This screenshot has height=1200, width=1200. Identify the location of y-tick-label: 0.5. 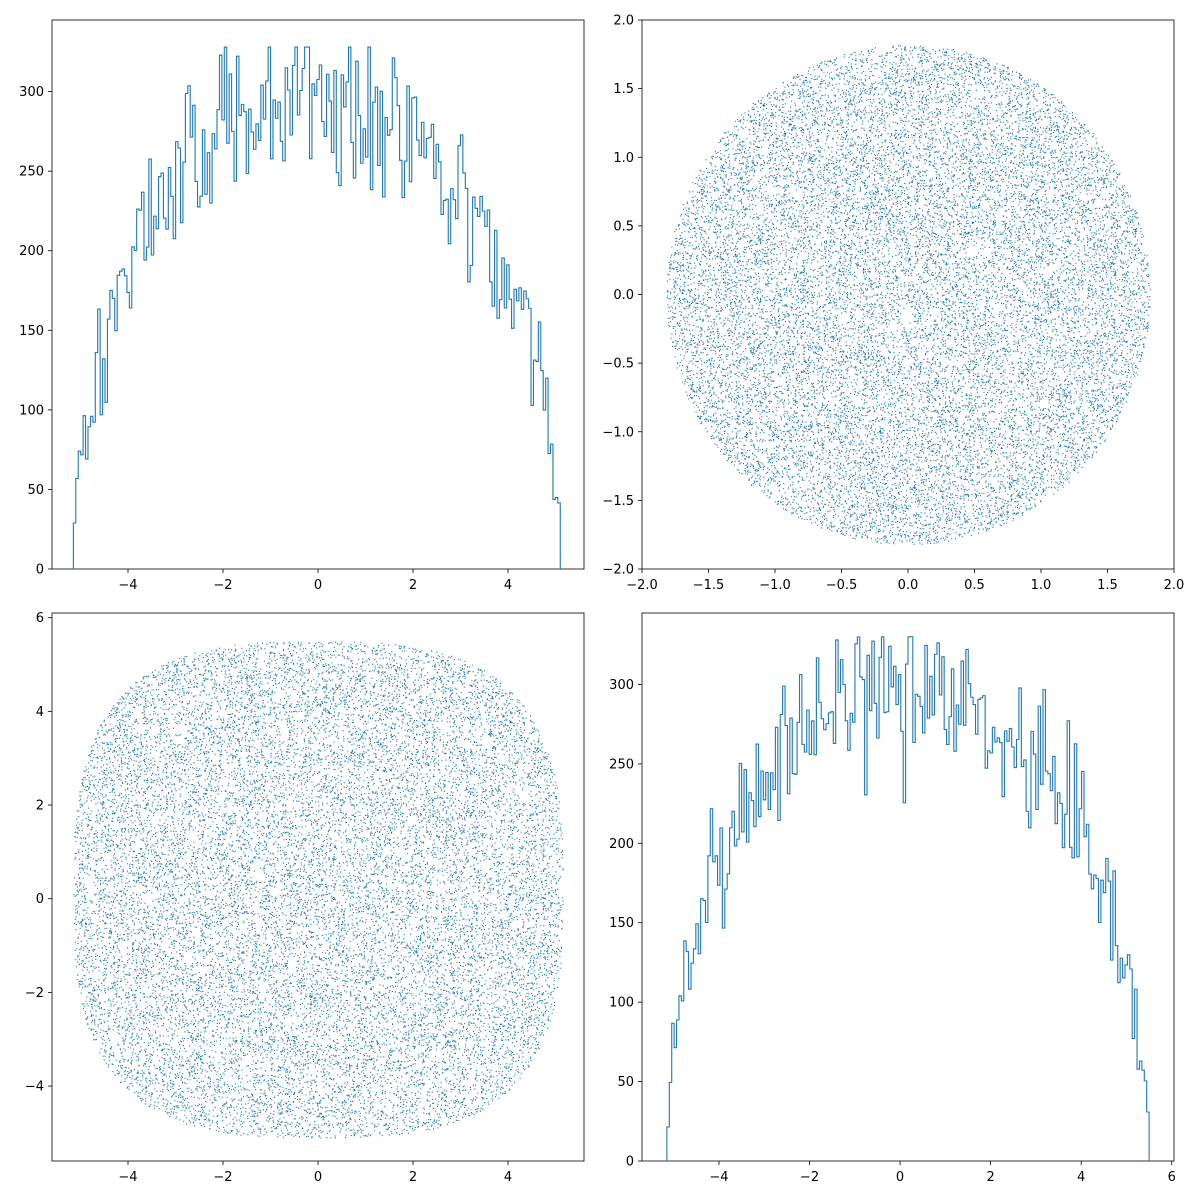
(623, 226).